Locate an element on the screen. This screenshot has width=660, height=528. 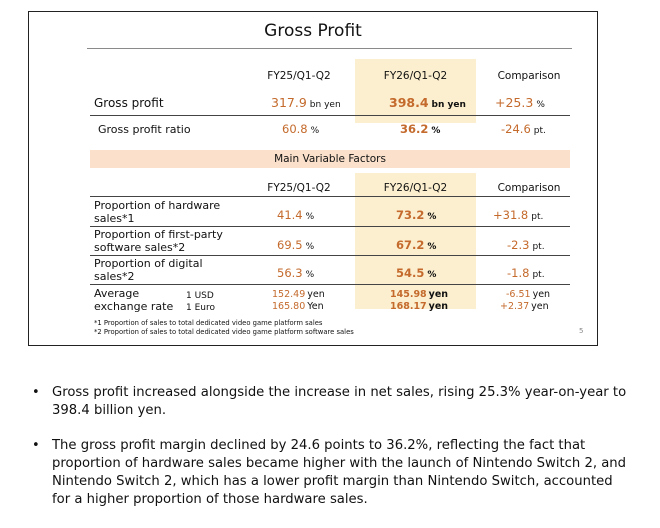
gross-profit-curr: 398.4 bn yen is located at coordinates (427, 102).